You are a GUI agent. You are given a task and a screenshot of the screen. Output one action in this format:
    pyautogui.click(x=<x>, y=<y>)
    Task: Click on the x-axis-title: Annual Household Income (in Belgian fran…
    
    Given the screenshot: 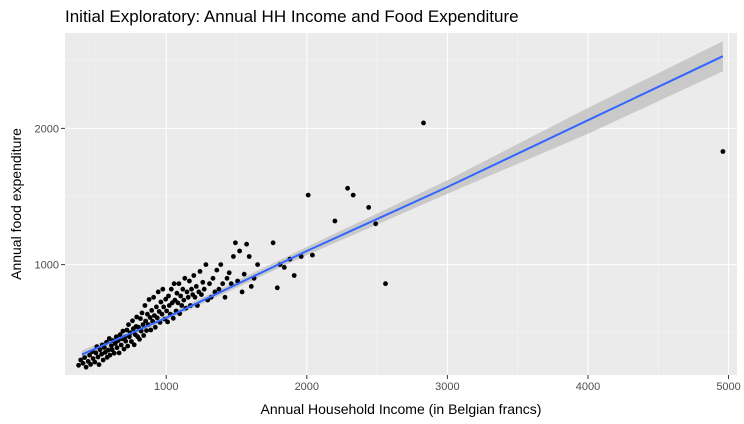 What is the action you would take?
    pyautogui.click(x=401, y=409)
    